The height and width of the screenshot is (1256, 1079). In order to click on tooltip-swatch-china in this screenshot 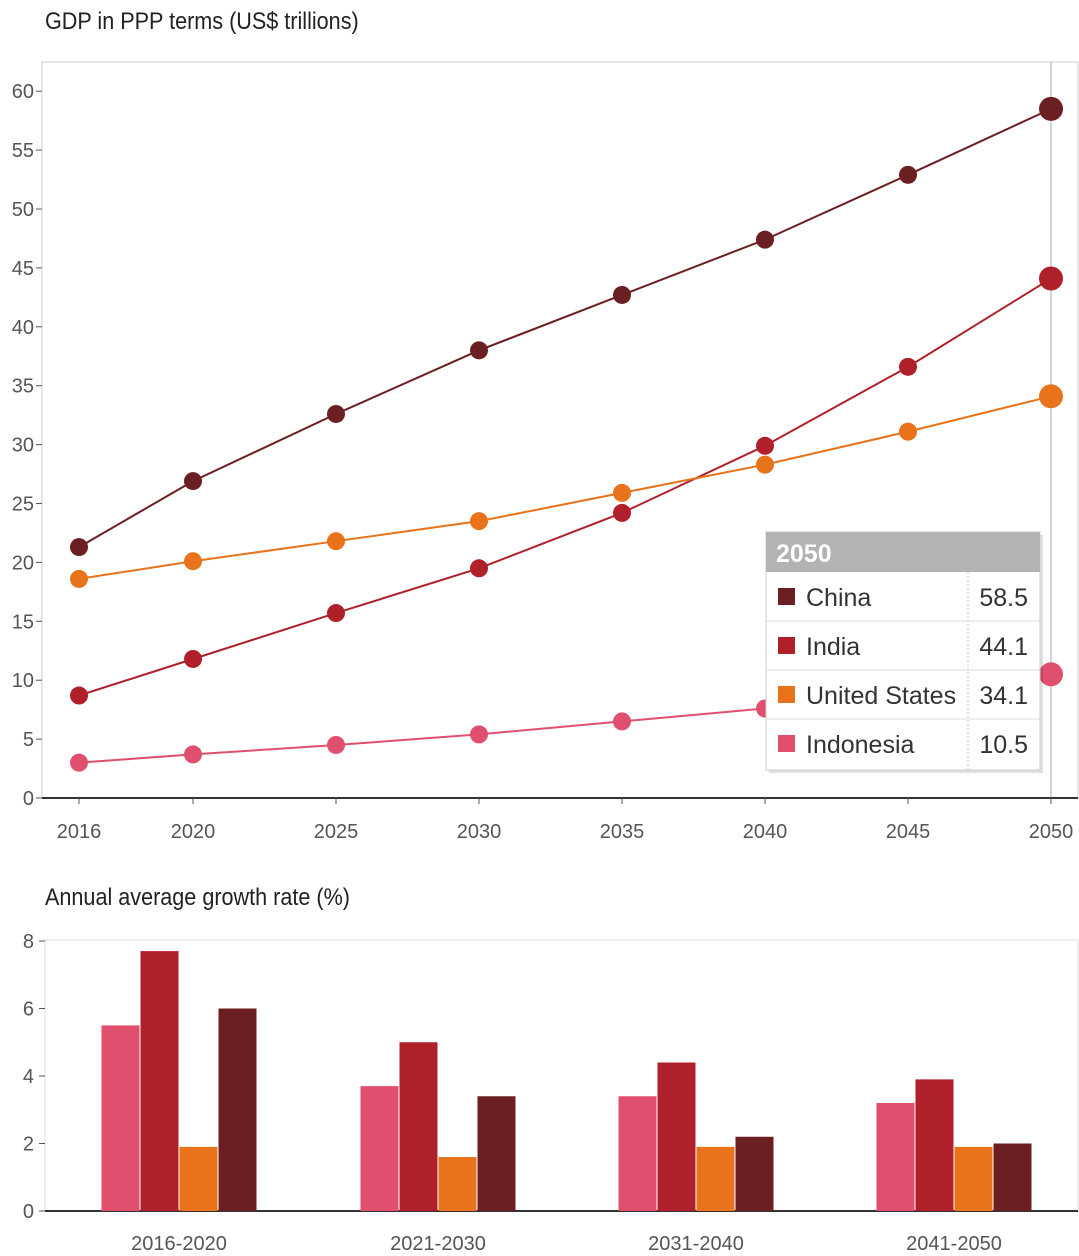, I will do `click(786, 596)`.